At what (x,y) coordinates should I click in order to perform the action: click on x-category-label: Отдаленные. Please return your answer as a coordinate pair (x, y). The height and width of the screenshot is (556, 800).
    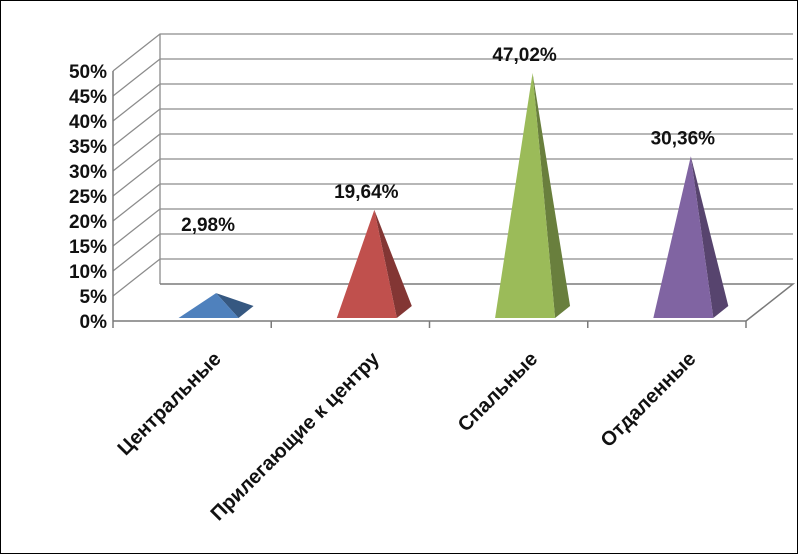
    Looking at the image, I should click on (649, 400).